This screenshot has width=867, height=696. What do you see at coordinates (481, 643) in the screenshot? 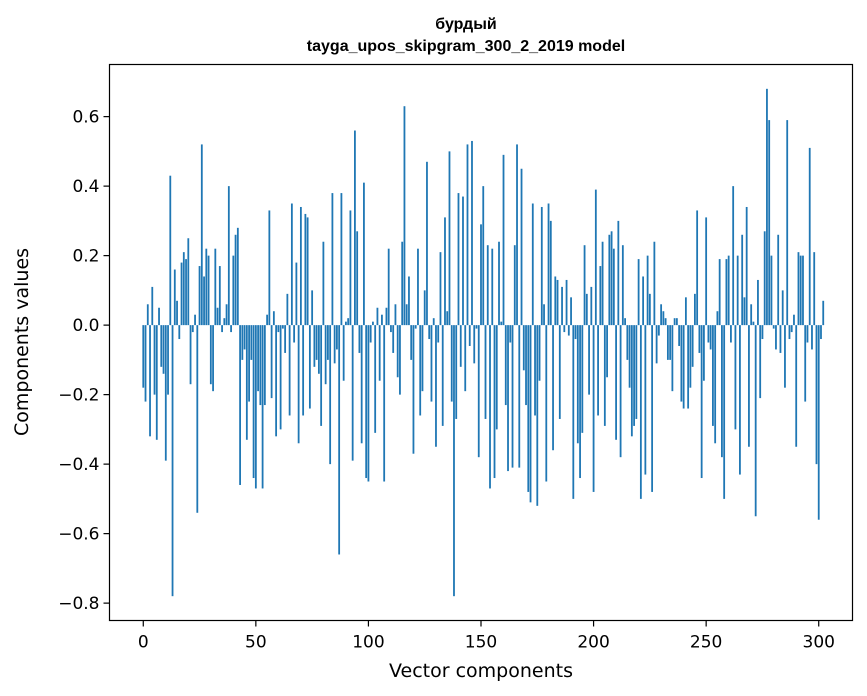
I see `x-tick-label: 150` at bounding box center [481, 643].